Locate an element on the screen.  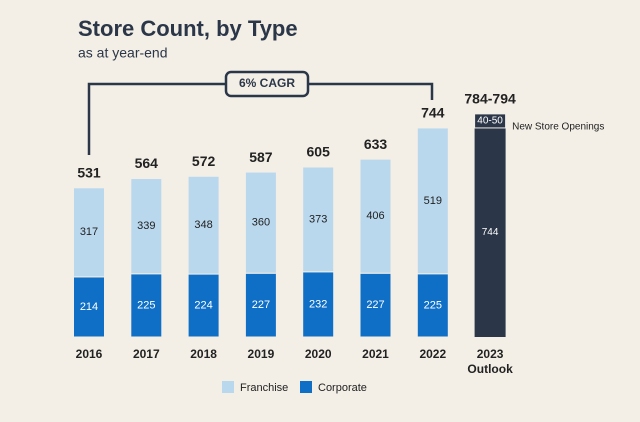
value-label: 224 is located at coordinates (203, 305).